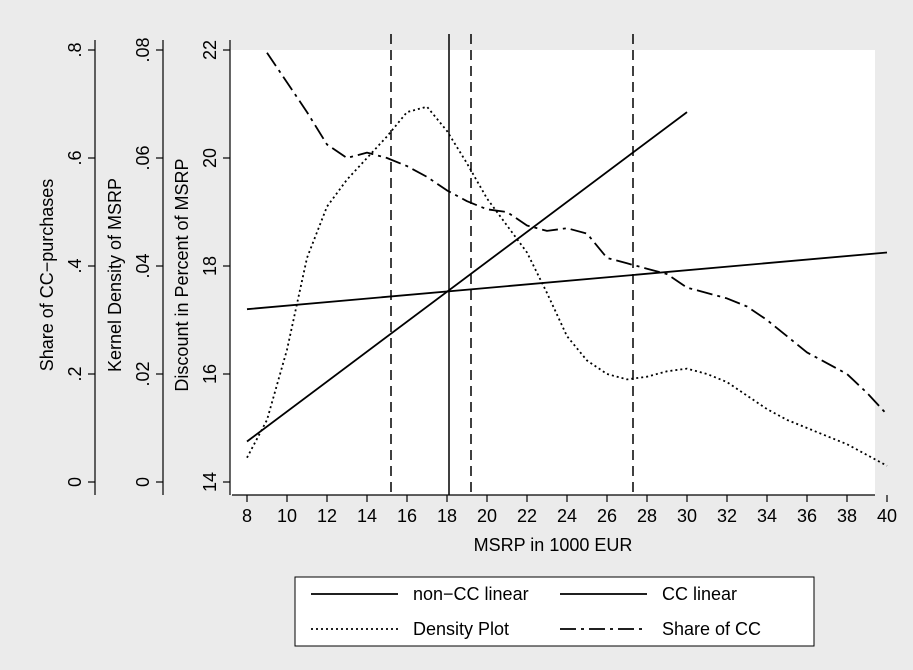 This screenshot has height=670, width=913. Describe the element at coordinates (461, 629) in the screenshot. I see `legend-label-2: Density Plot` at that location.